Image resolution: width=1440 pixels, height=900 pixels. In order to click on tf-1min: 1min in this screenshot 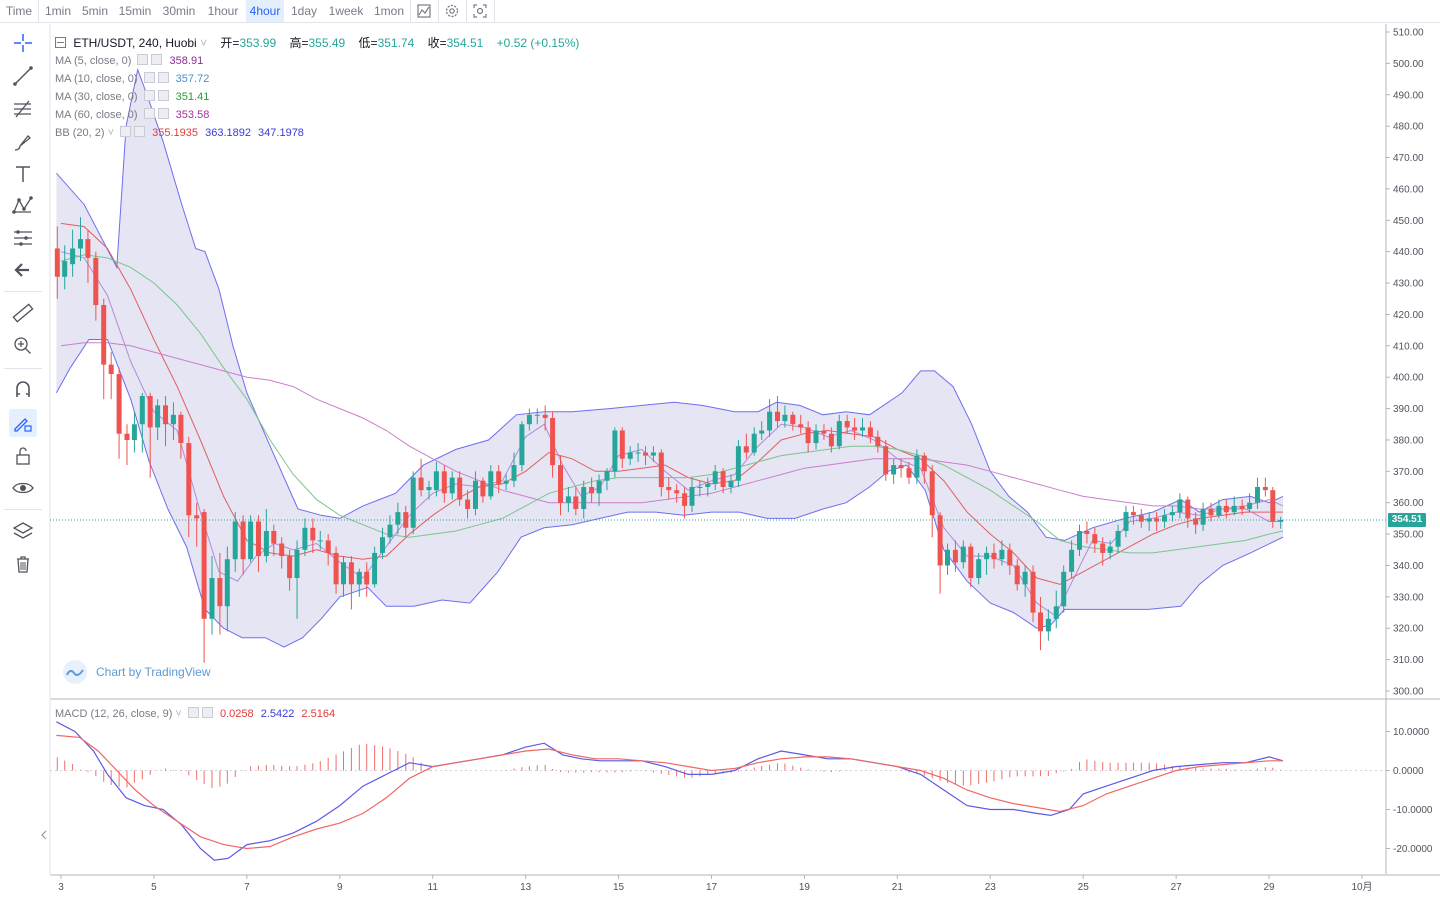, I will do `click(57, 11)`.